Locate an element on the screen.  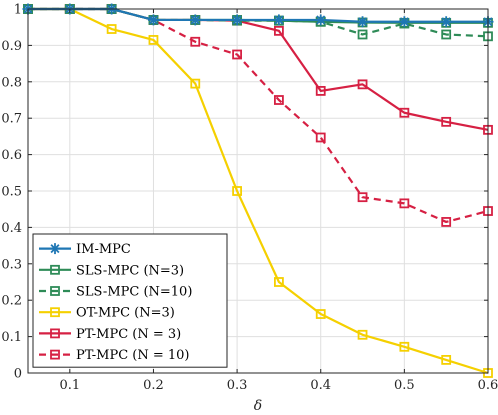
series-line-im-mpc is located at coordinates (258, 15).